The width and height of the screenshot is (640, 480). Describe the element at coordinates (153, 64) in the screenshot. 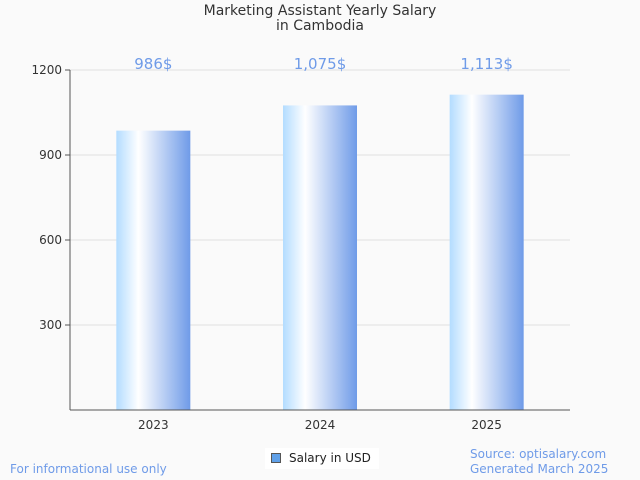

I see `data-label: 986$` at that location.